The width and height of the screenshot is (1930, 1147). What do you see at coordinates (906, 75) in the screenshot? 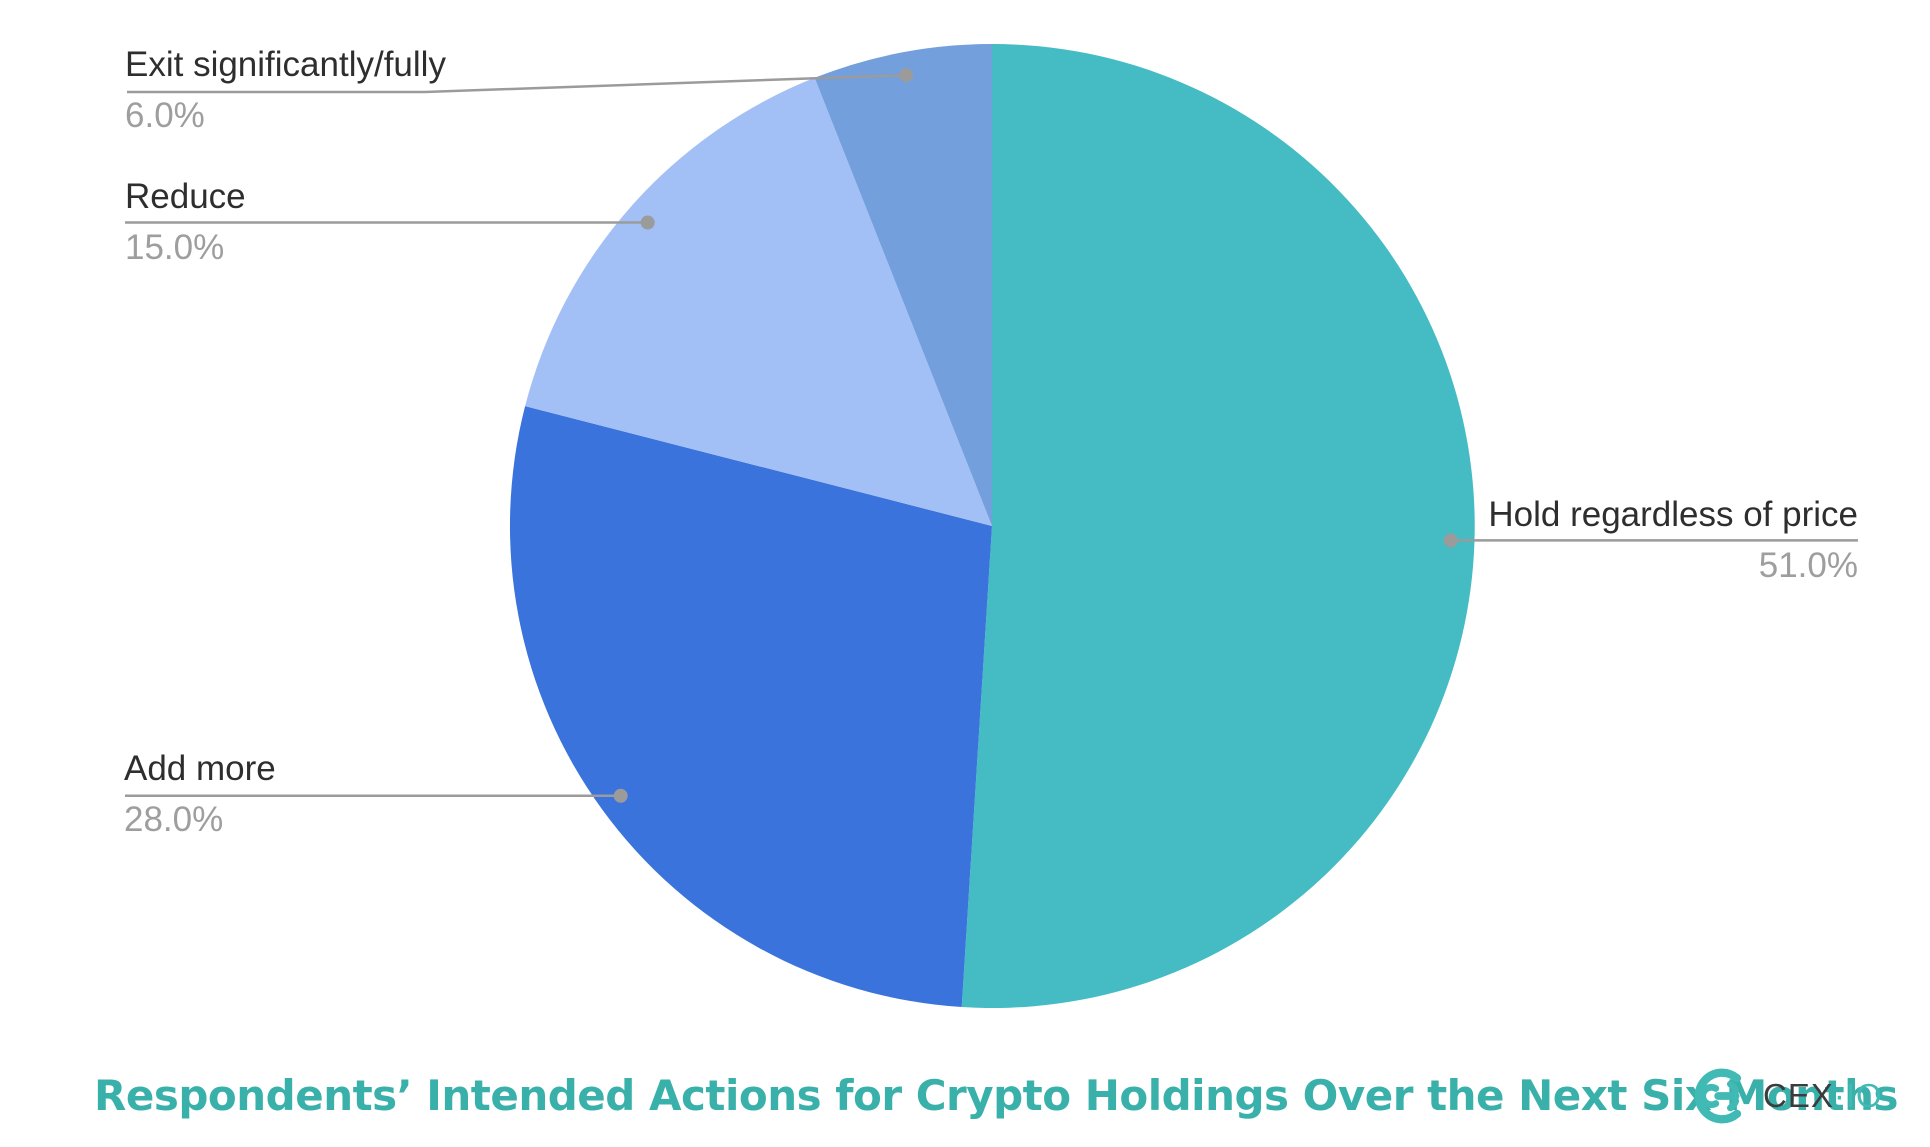
I see `leader-dot-exit-significantly-fully` at bounding box center [906, 75].